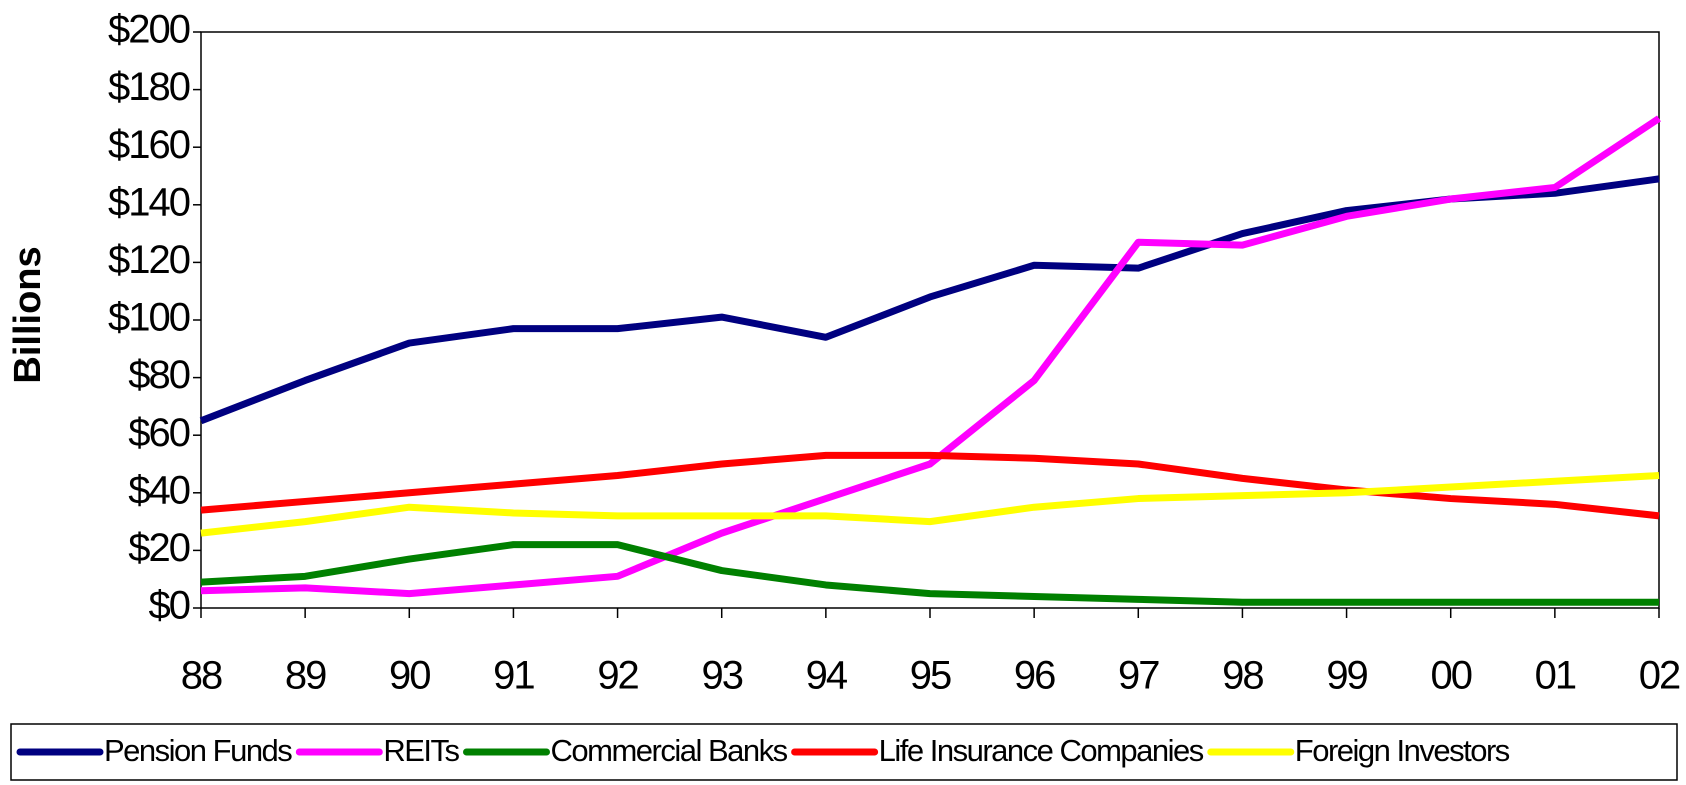  Describe the element at coordinates (1138, 676) in the screenshot. I see `x-tick-label: 97` at that location.